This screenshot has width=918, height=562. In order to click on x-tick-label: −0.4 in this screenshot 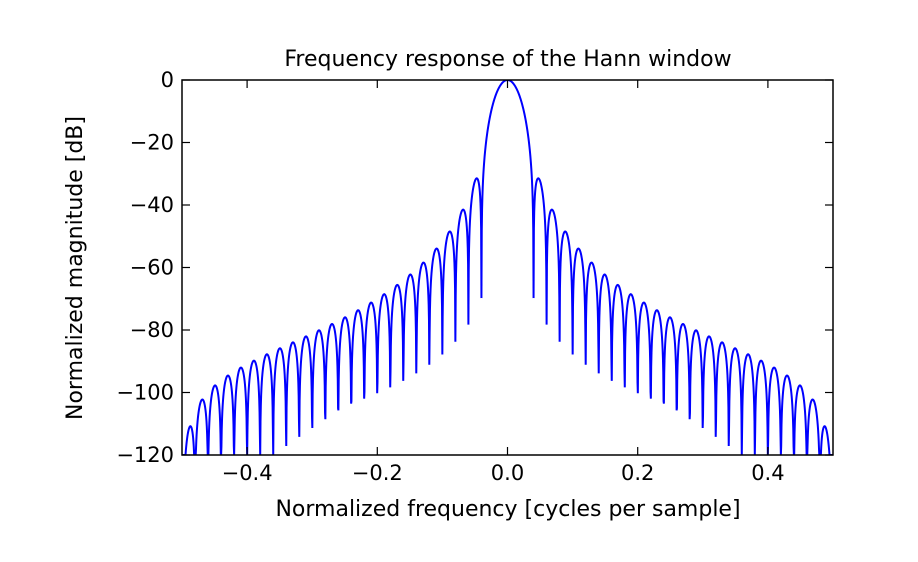, I will do `click(247, 473)`.